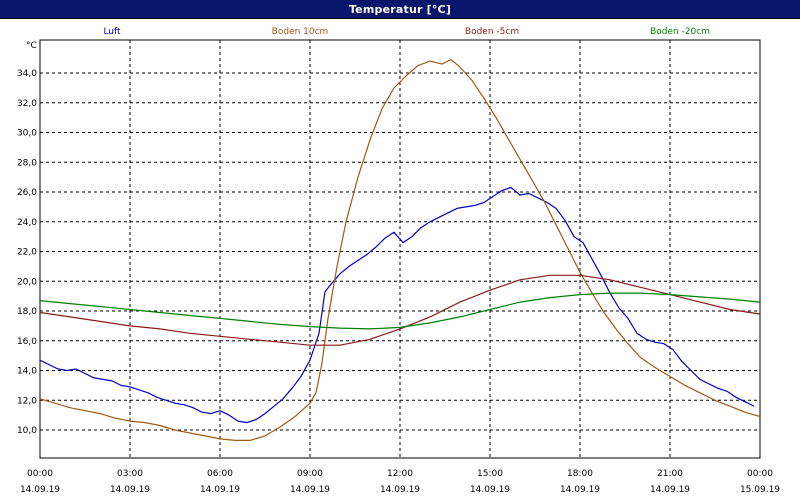  I want to click on x-tick-time: 15:00, so click(490, 474).